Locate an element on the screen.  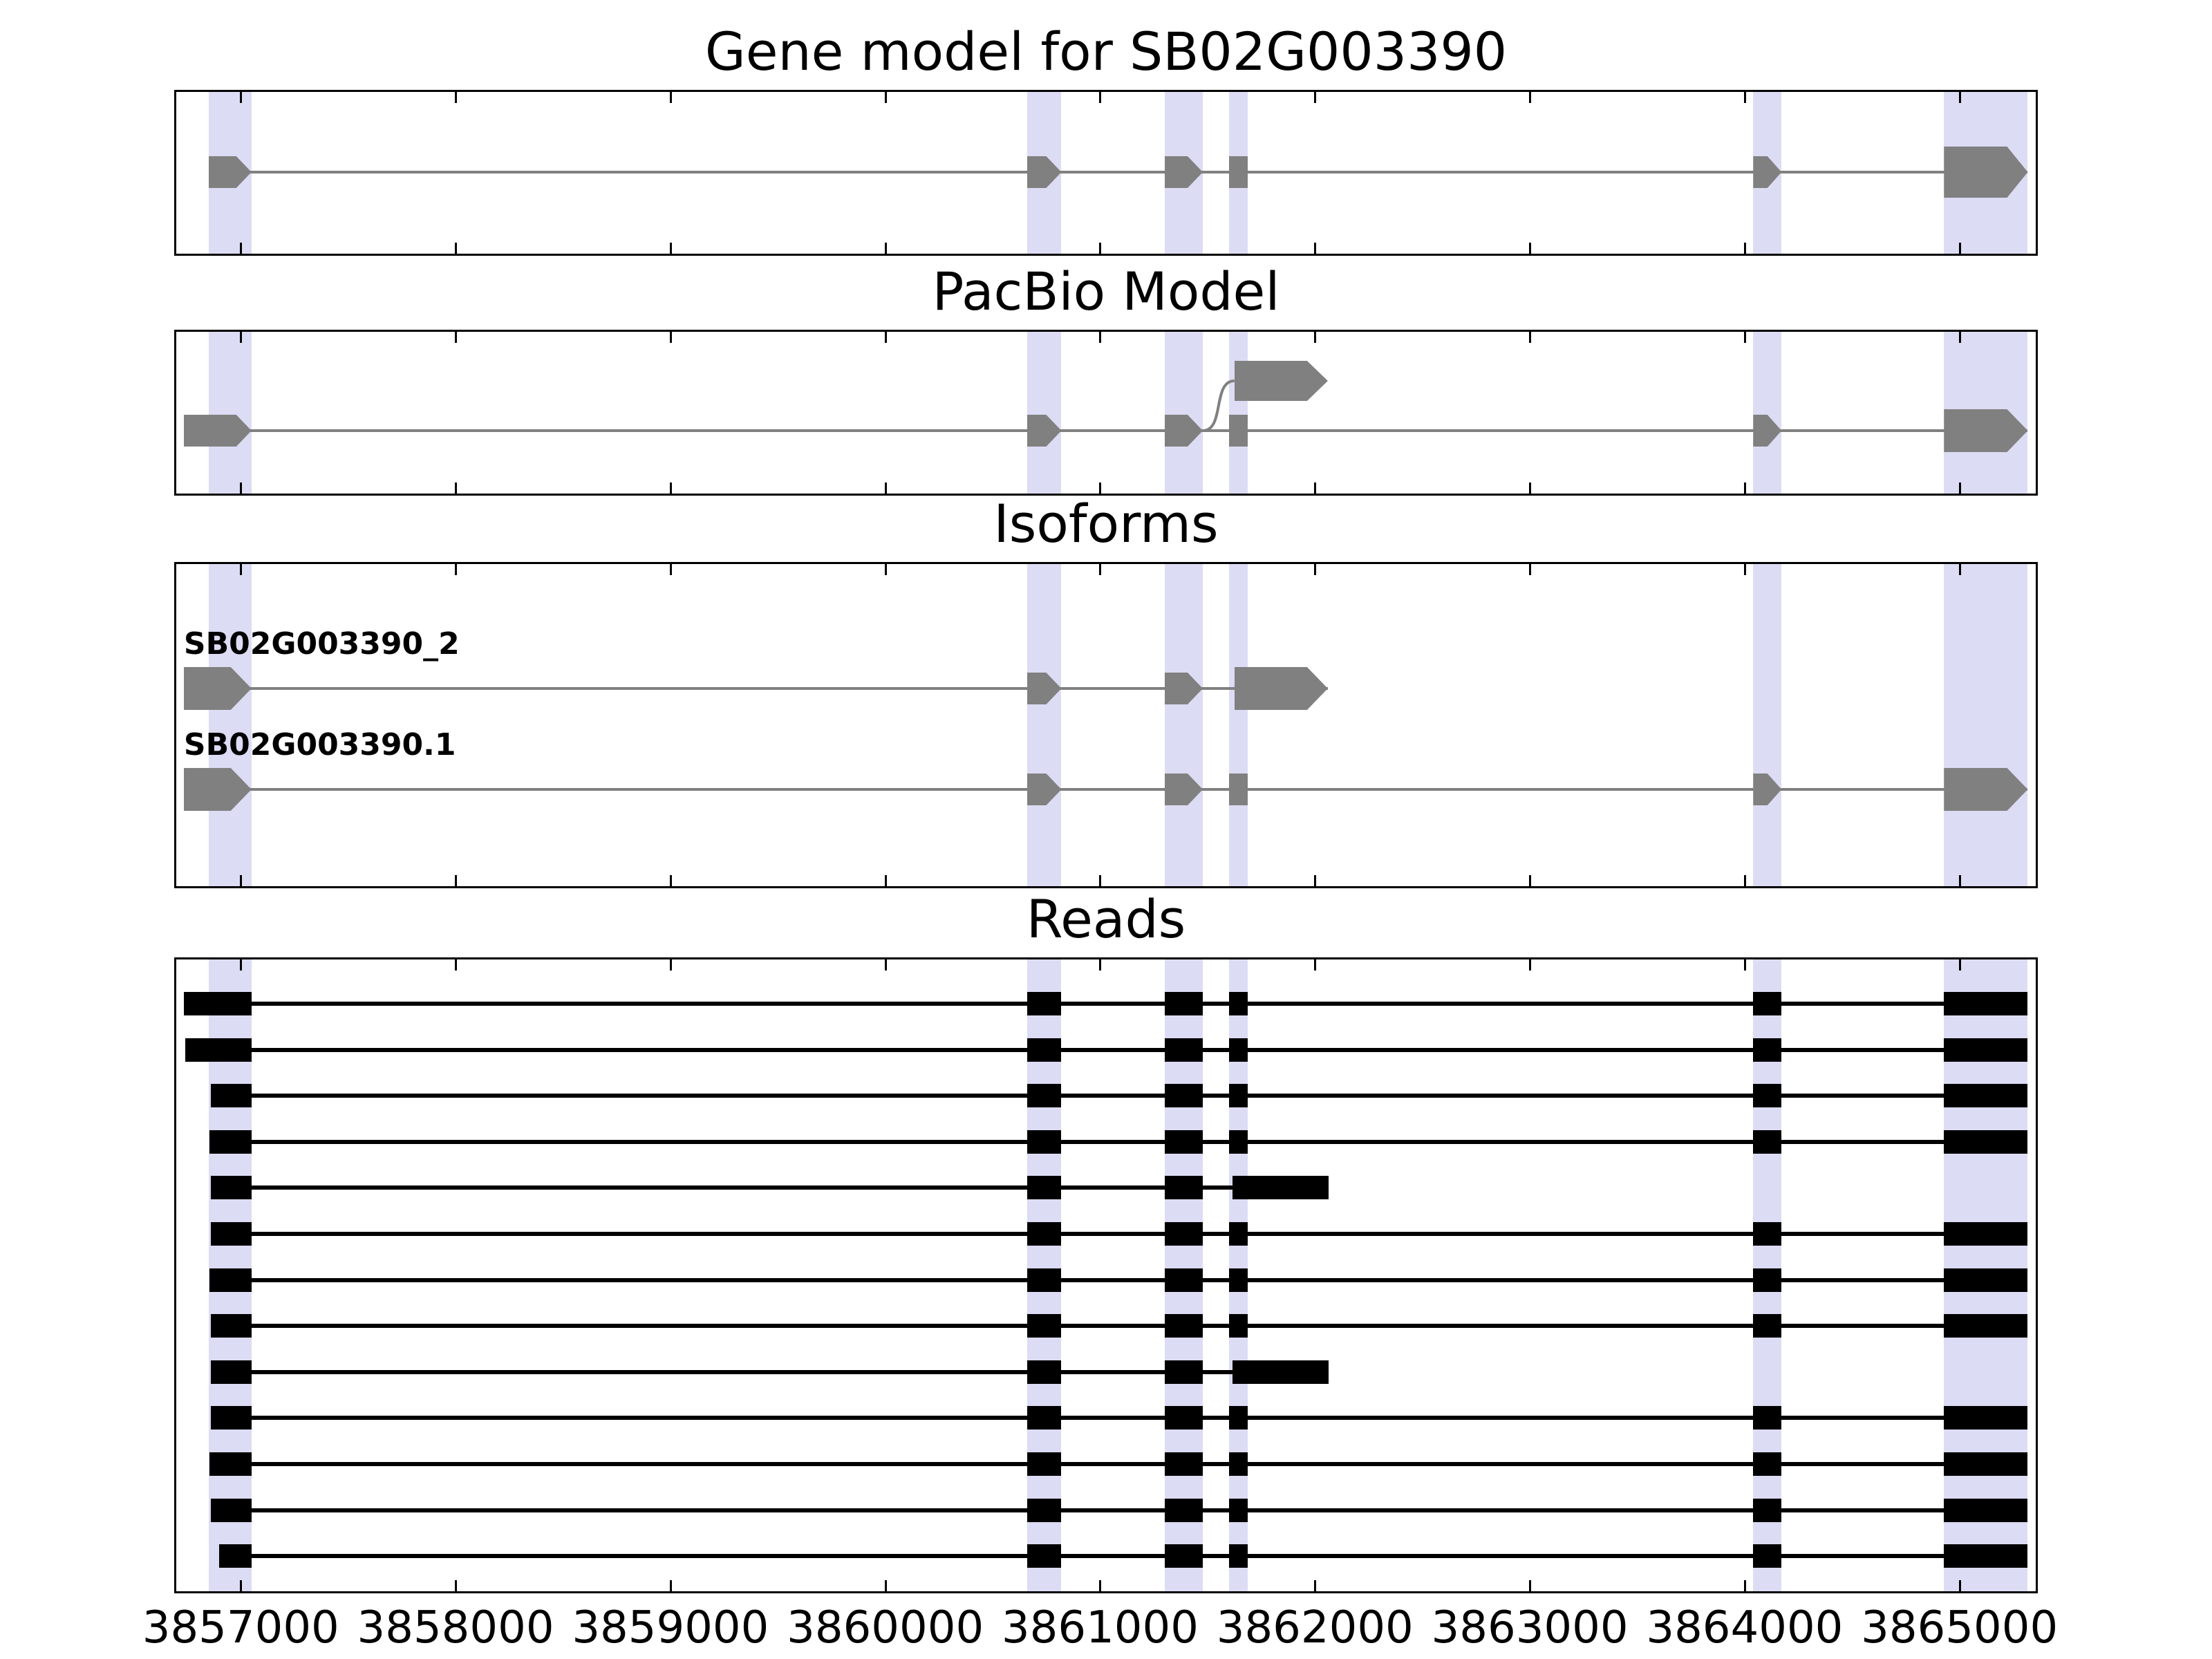
x-tick-label: 3857000 is located at coordinates (240, 1628).